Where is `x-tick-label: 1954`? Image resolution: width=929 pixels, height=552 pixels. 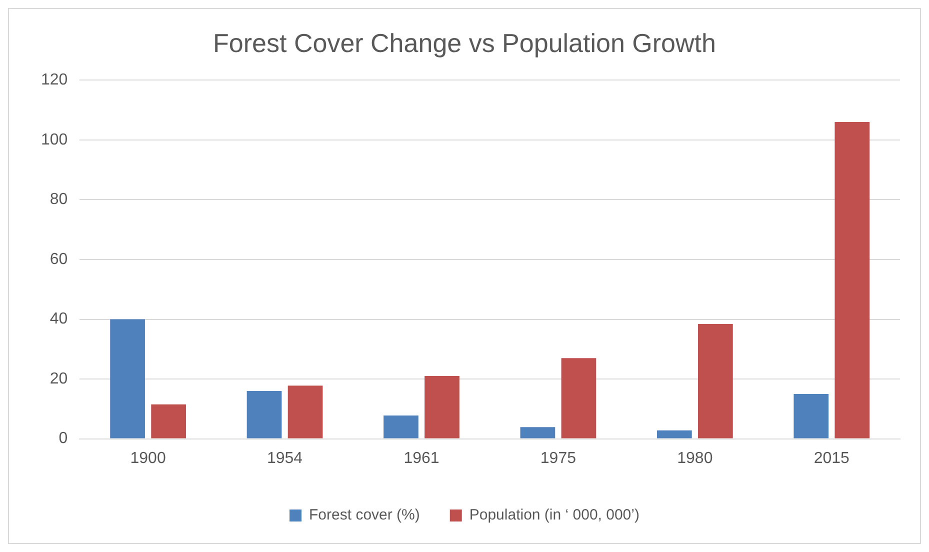 x-tick-label: 1954 is located at coordinates (284, 458).